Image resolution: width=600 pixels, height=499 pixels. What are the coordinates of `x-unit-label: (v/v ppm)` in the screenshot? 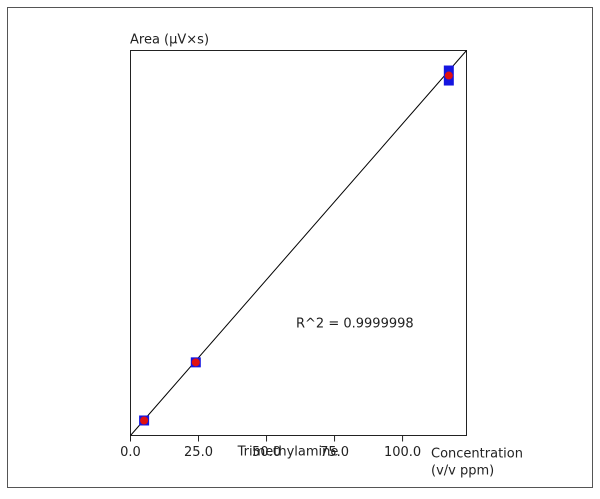 It's located at (462, 471).